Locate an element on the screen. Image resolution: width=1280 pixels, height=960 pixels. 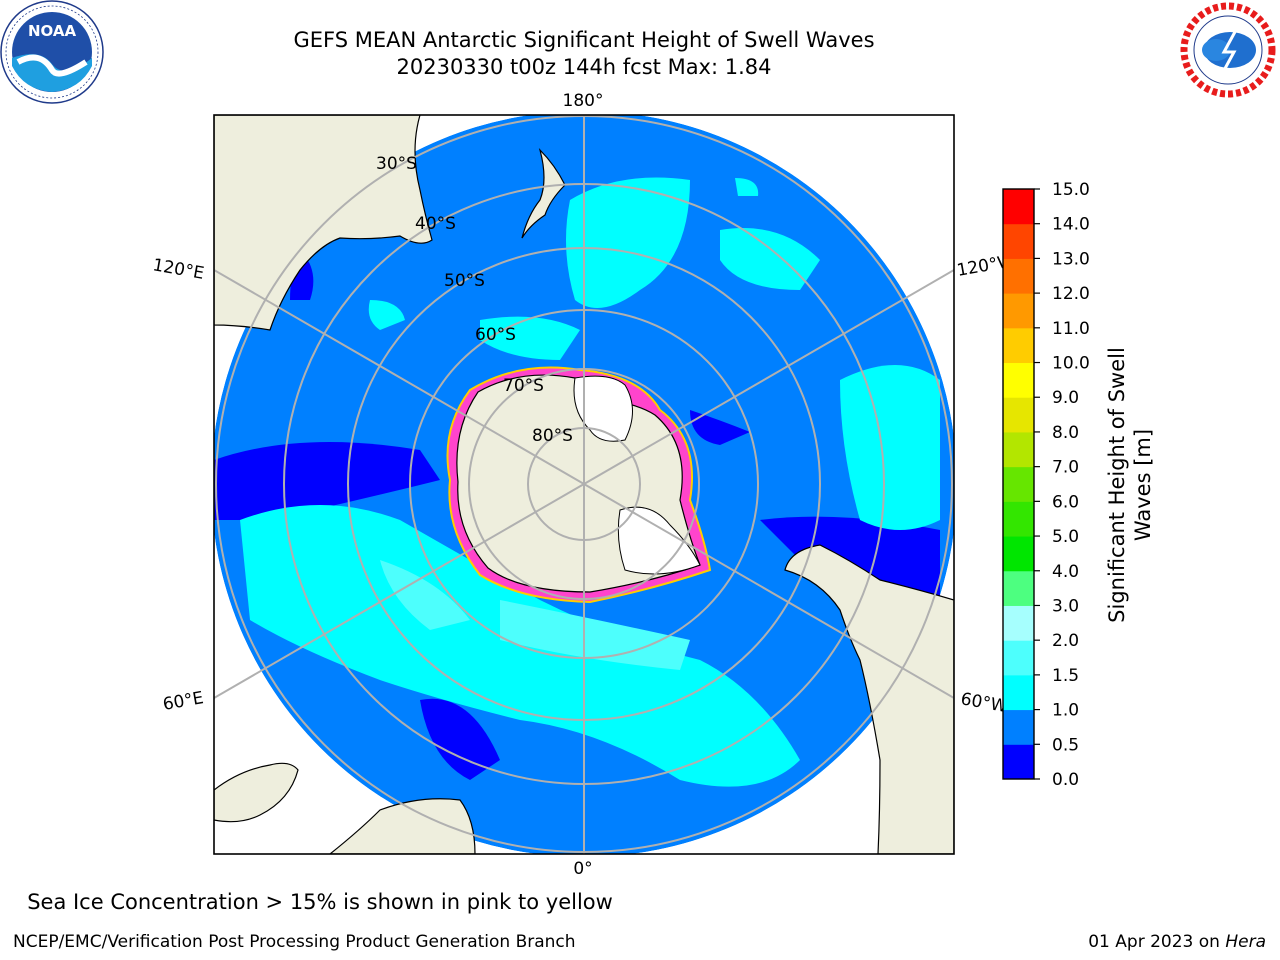
footer-date: 01 Apr 2023 on Hera is located at coordinates (1177, 942).